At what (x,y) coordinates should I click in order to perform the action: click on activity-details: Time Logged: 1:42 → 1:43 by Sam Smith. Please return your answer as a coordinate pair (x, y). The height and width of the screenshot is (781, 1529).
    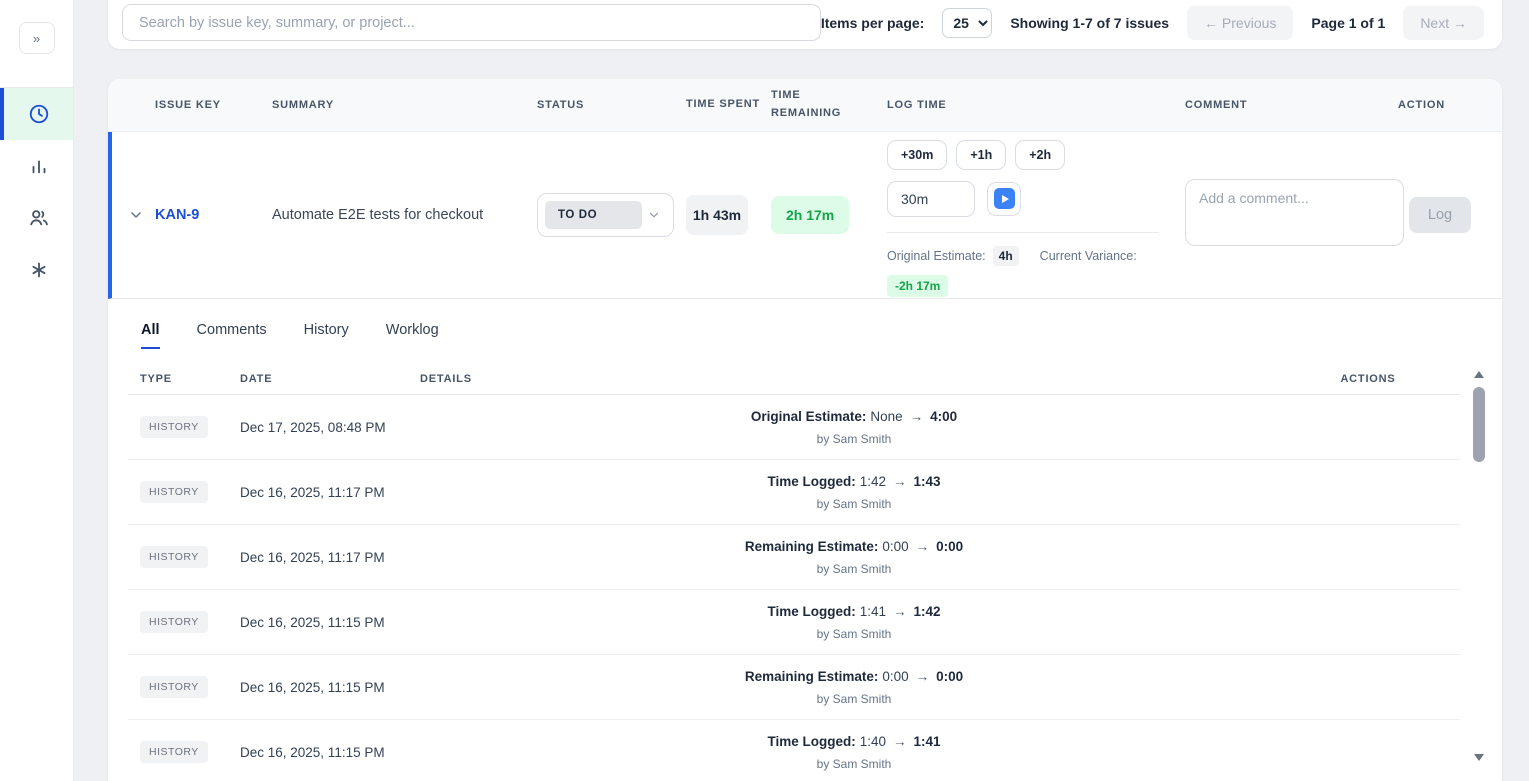
    Looking at the image, I should click on (854, 492).